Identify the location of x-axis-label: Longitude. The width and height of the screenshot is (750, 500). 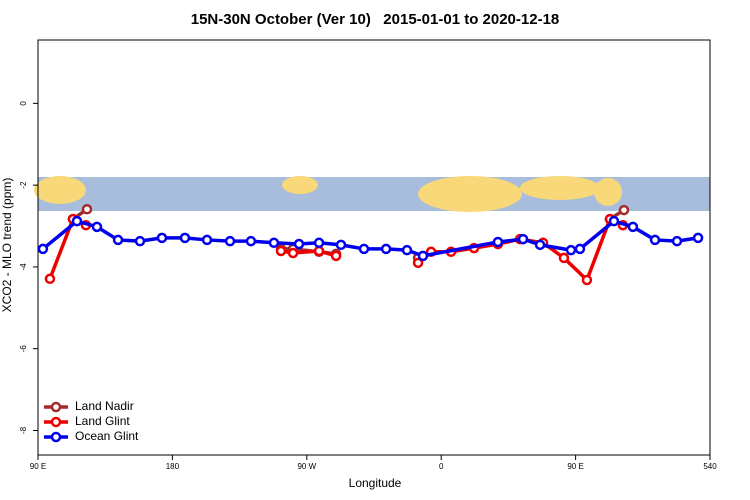
(375, 483).